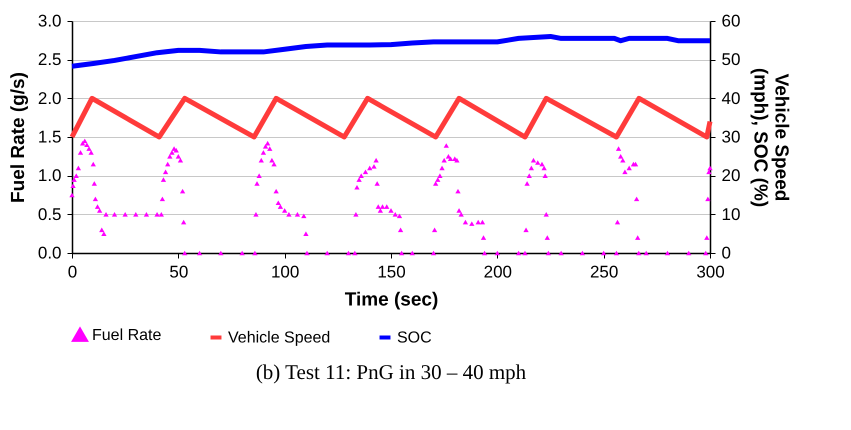 This screenshot has height=430, width=851. Describe the element at coordinates (50, 98) in the screenshot. I see `y-tick-label: 2.0` at that location.